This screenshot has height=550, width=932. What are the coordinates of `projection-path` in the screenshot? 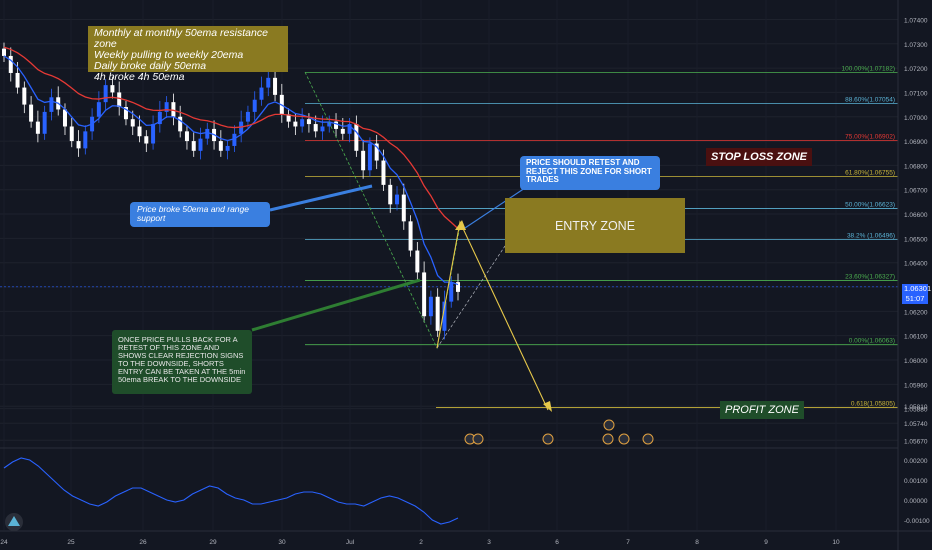 It's located at (492, 315).